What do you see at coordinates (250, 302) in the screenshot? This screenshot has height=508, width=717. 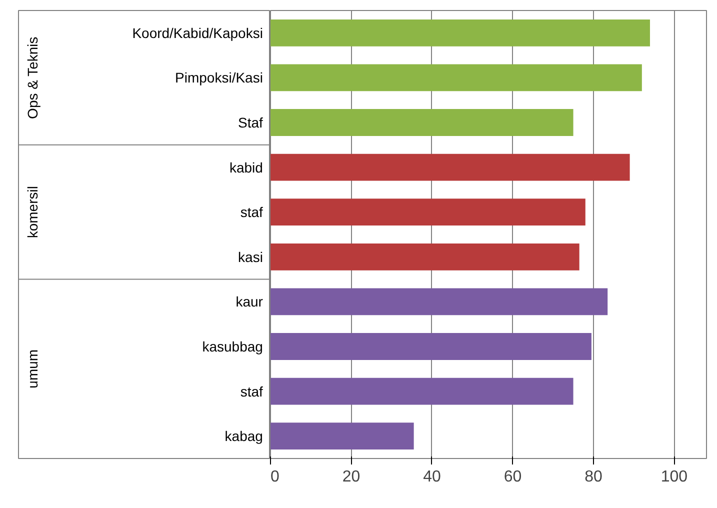 I see `y-tick-label: kaur` at bounding box center [250, 302].